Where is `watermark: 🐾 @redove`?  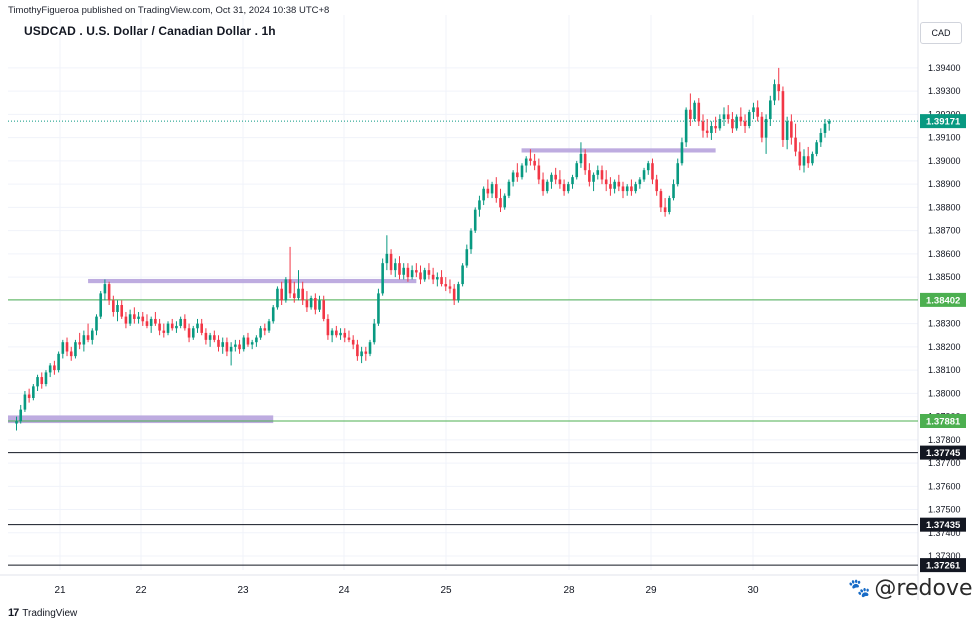 watermark: 🐾 @redove is located at coordinates (910, 588).